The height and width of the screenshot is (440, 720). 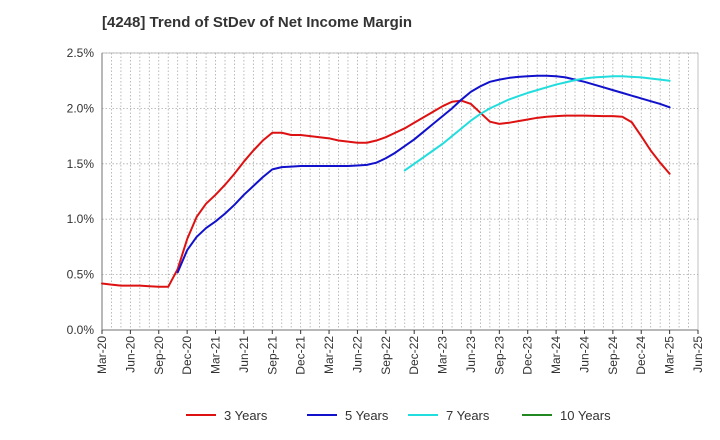 What do you see at coordinates (698, 354) in the screenshot?
I see `x-tick-label: Jun-25` at bounding box center [698, 354].